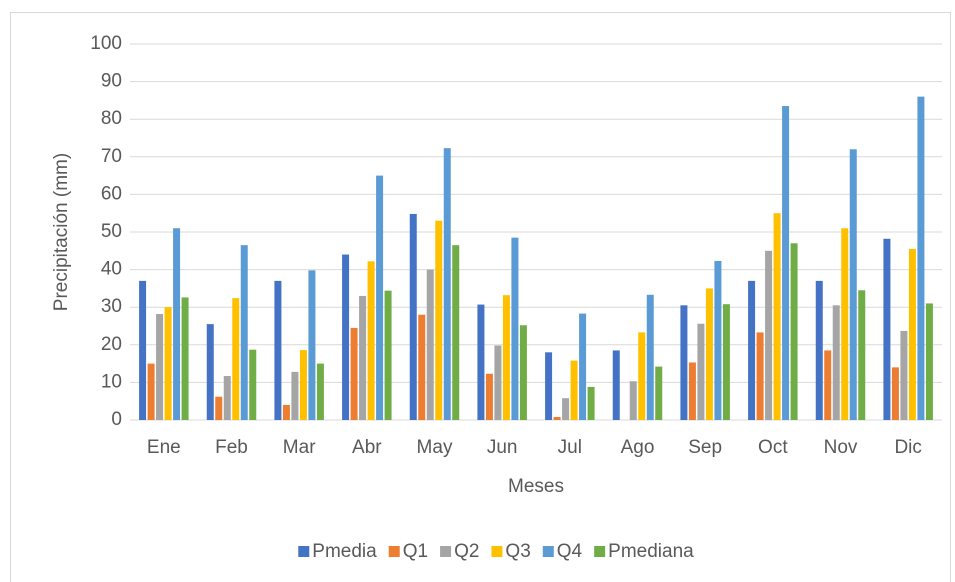 The image size is (955, 582). Describe the element at coordinates (502, 447) in the screenshot. I see `x-tick-label: Jun` at that location.